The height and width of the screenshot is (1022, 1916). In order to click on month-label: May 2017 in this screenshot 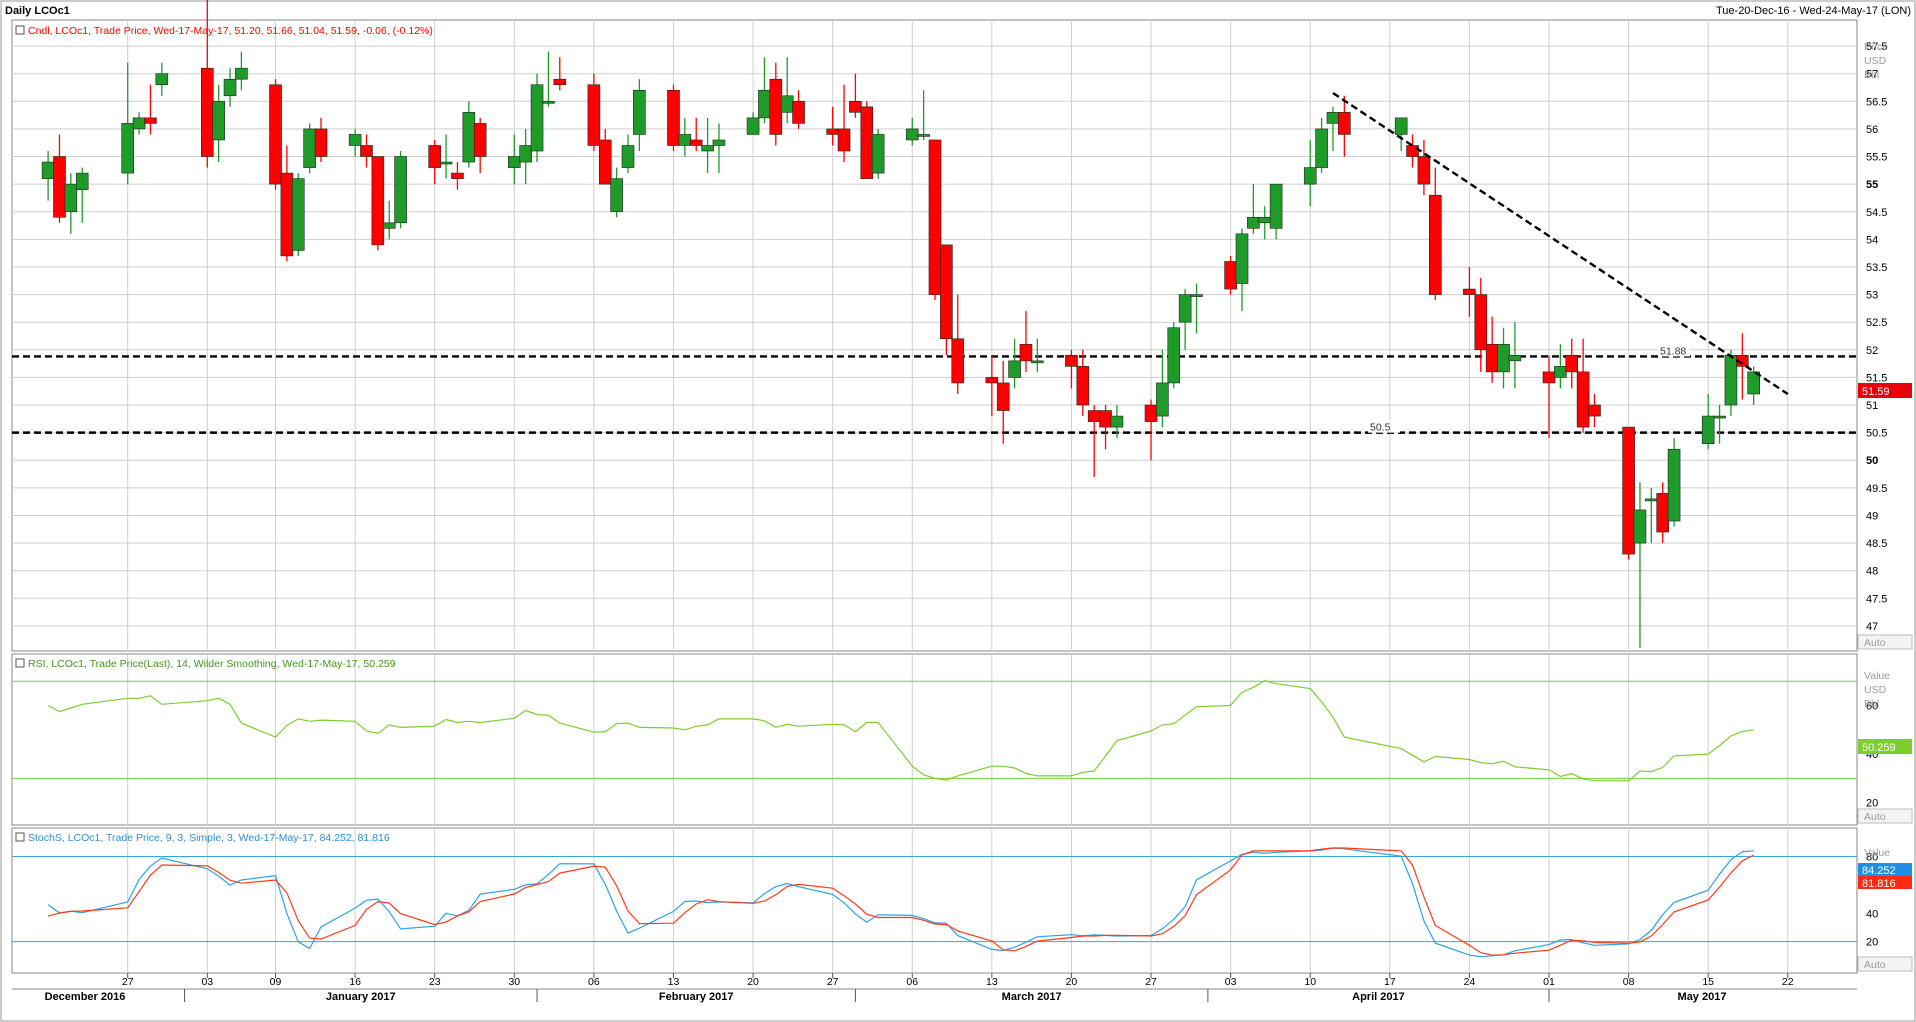, I will do `click(1702, 997)`.